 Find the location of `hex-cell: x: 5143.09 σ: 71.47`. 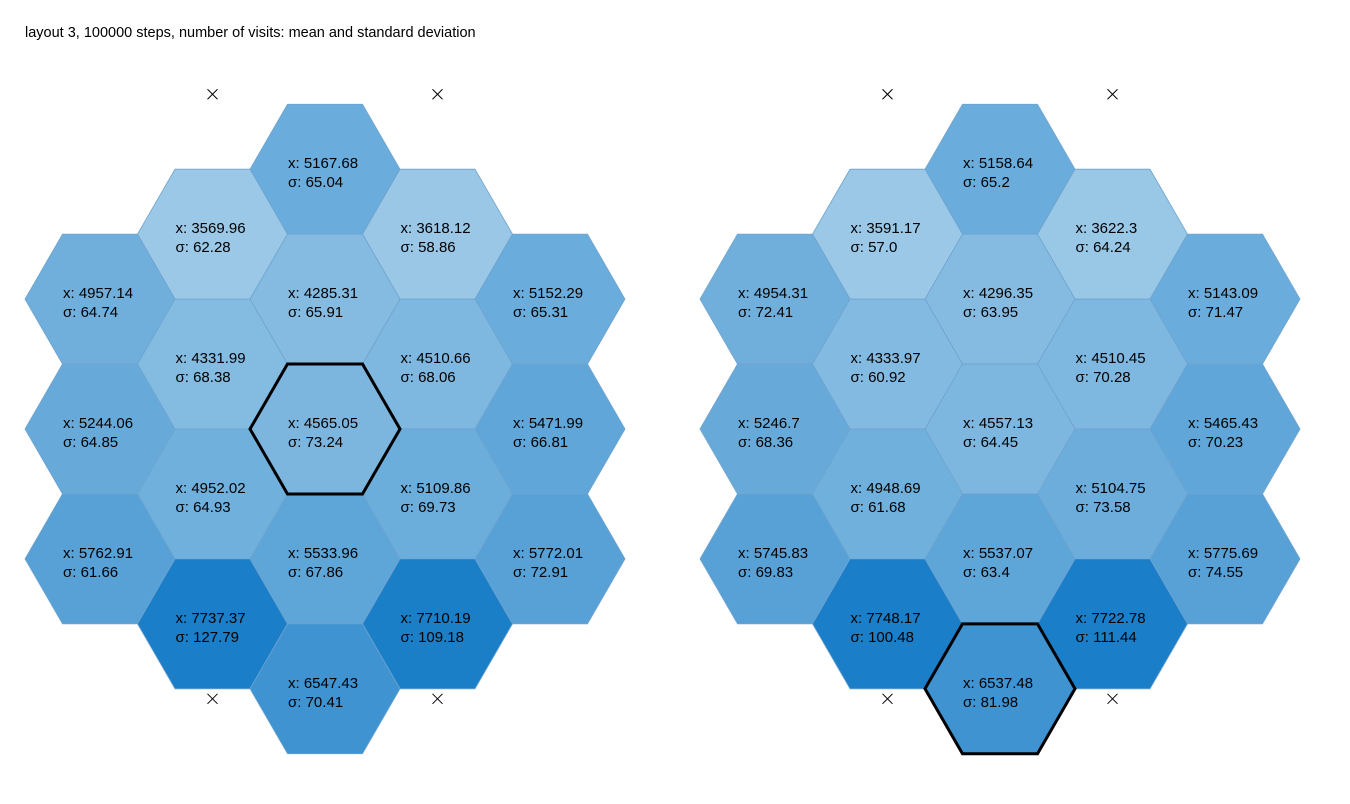

hex-cell: x: 5143.09 σ: 71.47 is located at coordinates (1225, 299).